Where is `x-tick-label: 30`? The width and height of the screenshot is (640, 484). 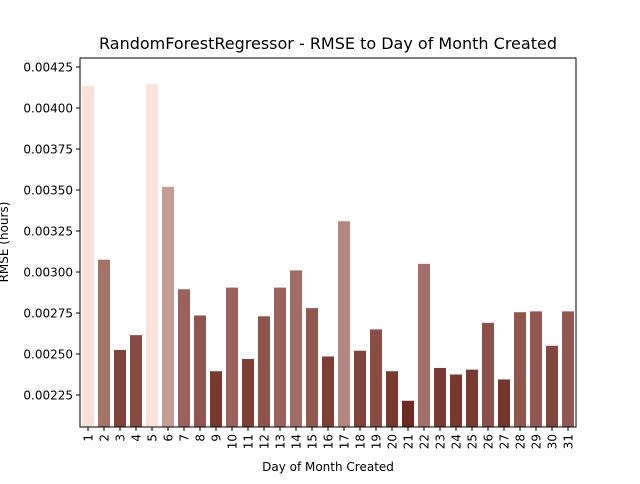 x-tick-label: 30 is located at coordinates (553, 441).